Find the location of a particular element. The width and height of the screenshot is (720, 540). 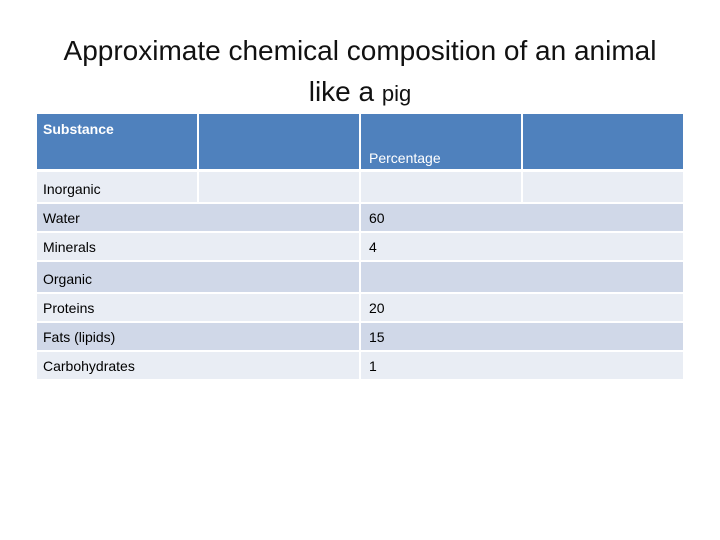

title-line-2-small: pig is located at coordinates (396, 93).